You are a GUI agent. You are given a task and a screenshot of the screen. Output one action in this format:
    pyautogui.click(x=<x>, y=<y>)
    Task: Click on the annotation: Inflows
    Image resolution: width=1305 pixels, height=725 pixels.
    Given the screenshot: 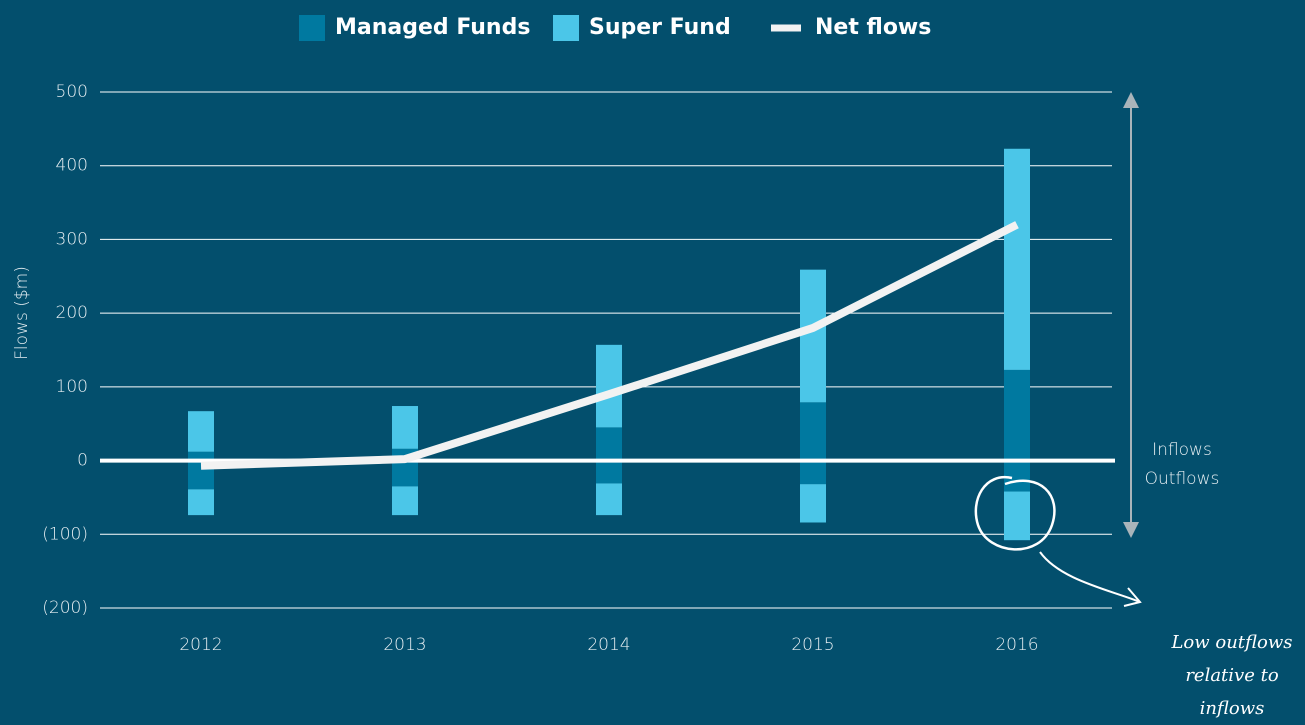 What is the action you would take?
    pyautogui.click(x=1182, y=450)
    